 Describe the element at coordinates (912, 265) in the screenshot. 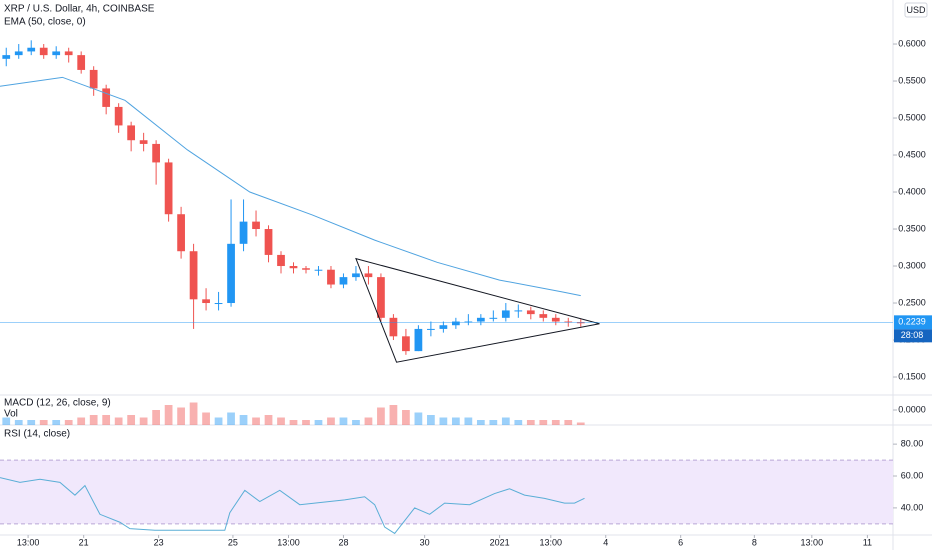

I see `y-tick-label: 0.3000` at that location.